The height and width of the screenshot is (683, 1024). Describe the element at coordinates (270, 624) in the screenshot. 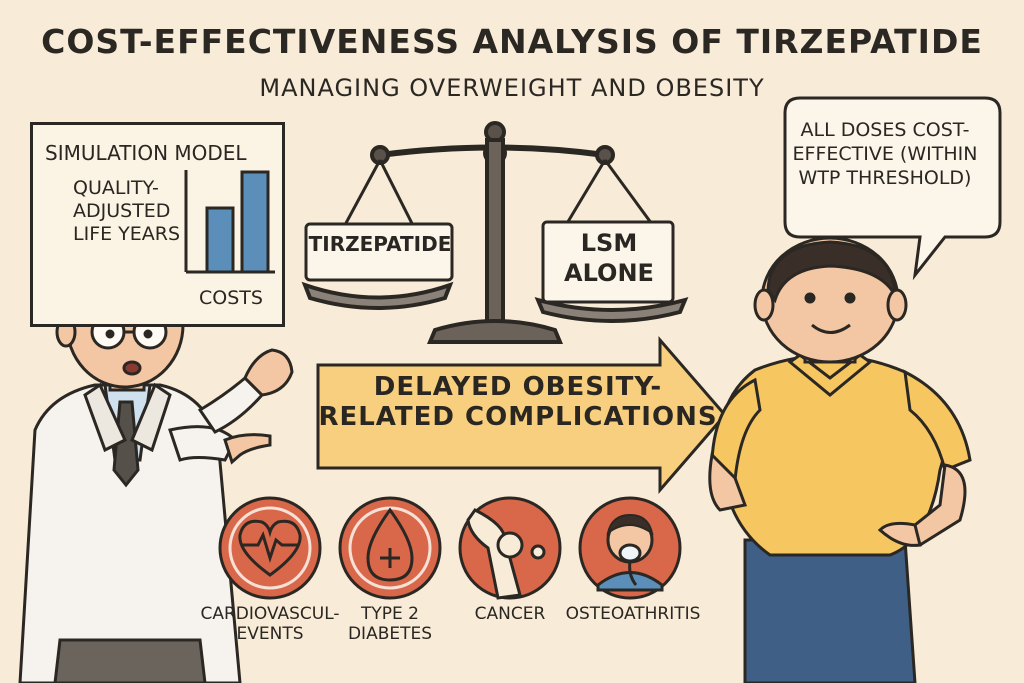

I see `complication-label-cardiovascular: CARDIOVASCUL- EVENTS` at that location.